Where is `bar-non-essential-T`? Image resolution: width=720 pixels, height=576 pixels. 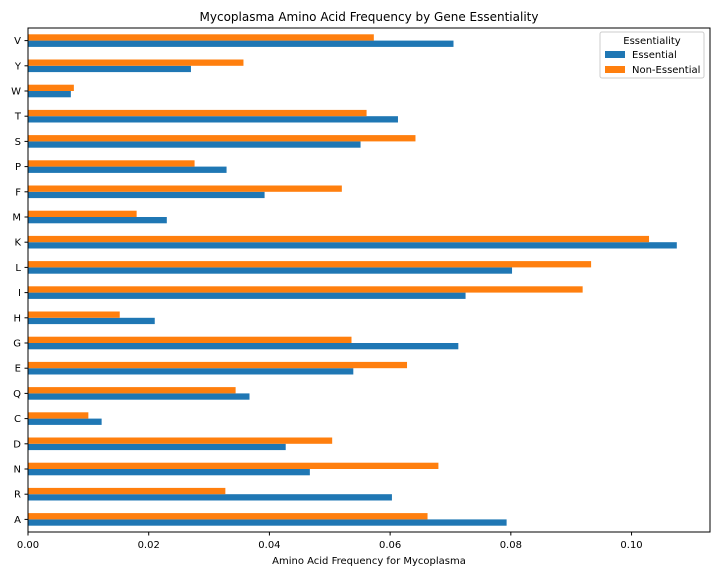
bar-non-essential-T is located at coordinates (197, 113).